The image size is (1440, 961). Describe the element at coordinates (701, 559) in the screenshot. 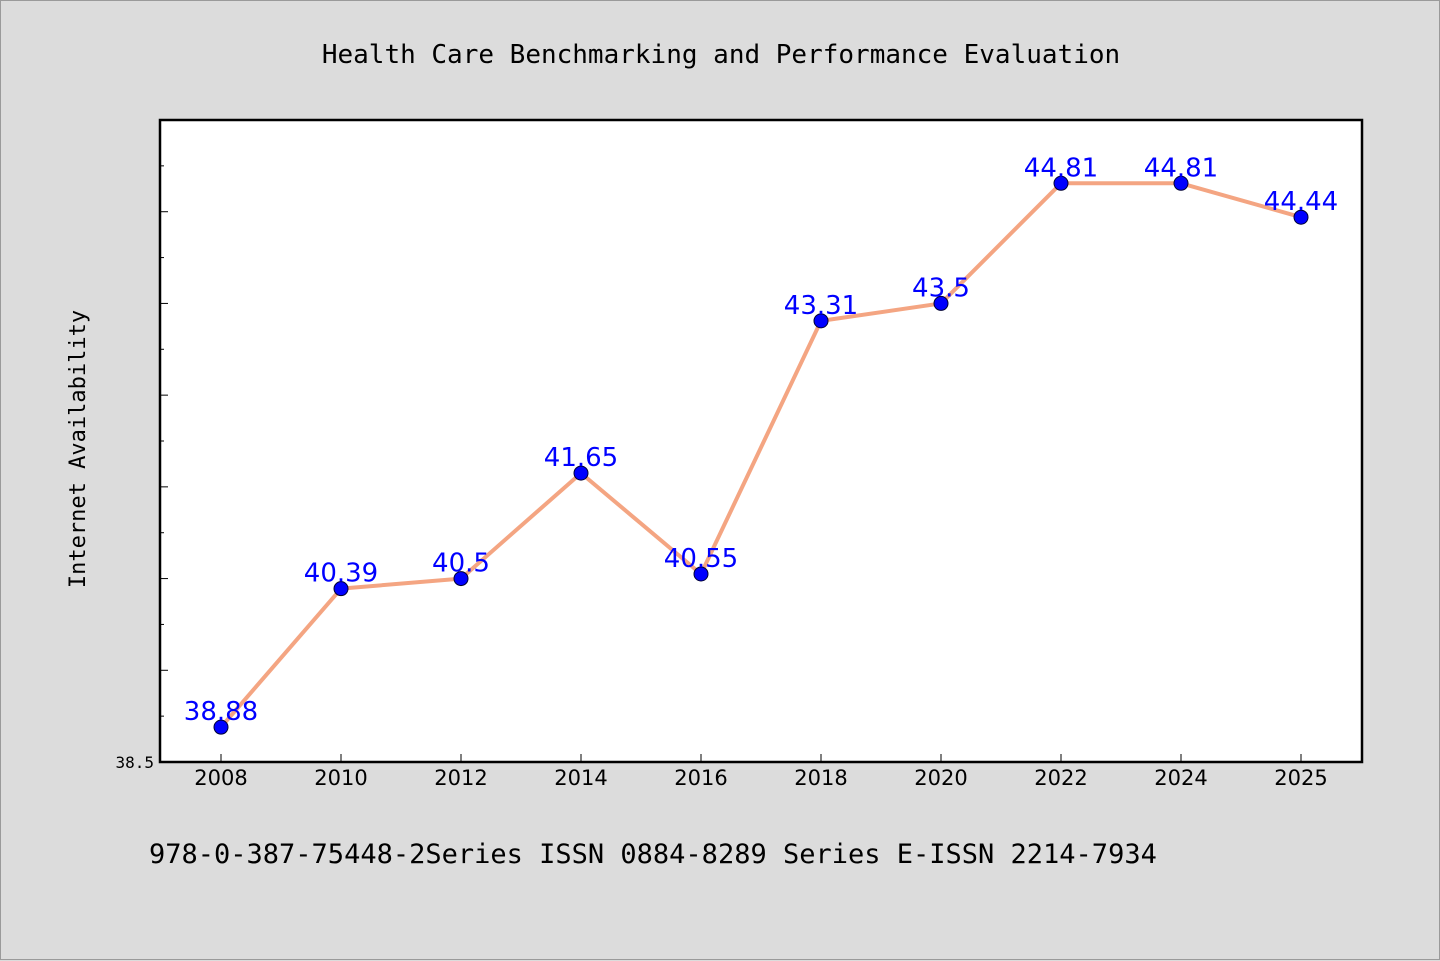

I see `data-point-label: 40.55` at that location.